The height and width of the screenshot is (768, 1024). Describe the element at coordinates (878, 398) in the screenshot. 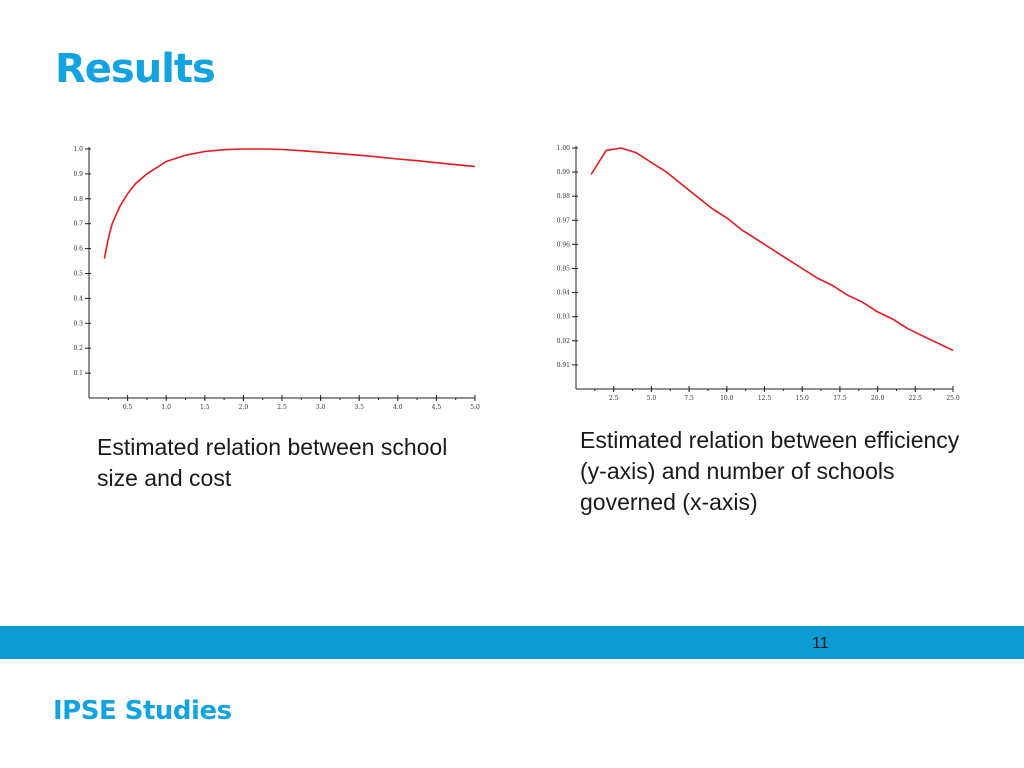

I see `chart1-x-tick-label: 20.0` at that location.